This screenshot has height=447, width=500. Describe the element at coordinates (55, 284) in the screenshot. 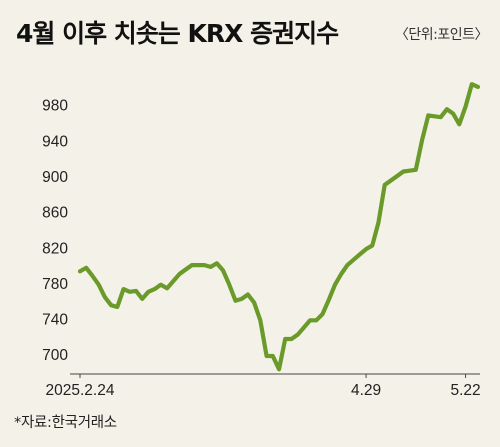

I see `y-tick-label: 780` at that location.